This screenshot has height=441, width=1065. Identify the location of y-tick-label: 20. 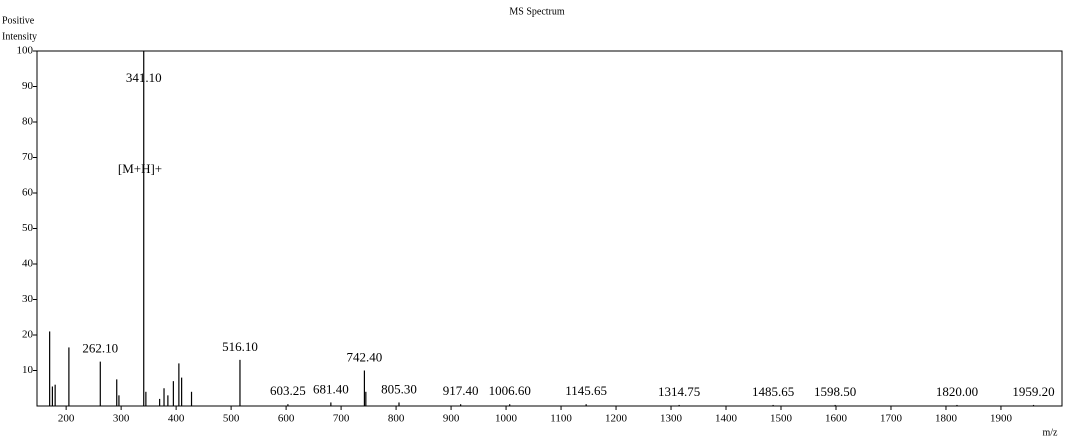
(28, 335).